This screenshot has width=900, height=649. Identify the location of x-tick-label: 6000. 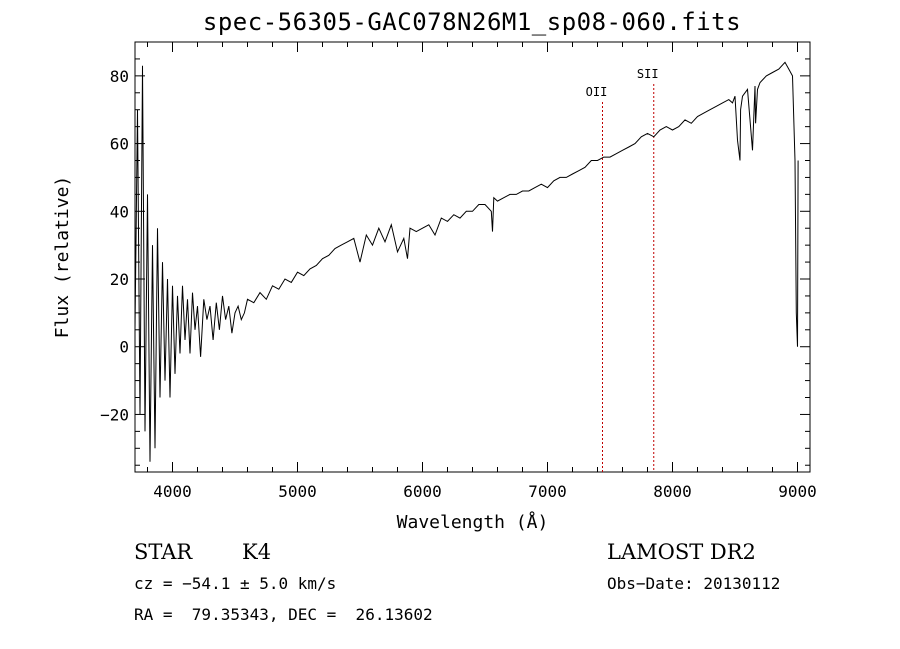
(422, 491).